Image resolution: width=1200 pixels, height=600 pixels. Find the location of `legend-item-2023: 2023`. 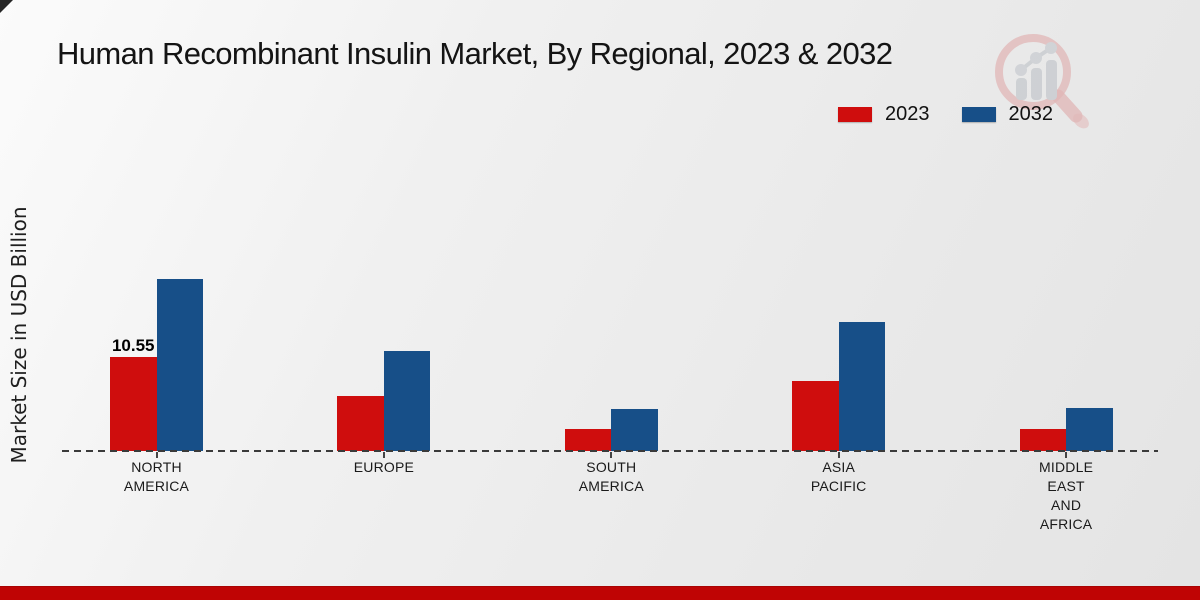

legend-item-2023: 2023 is located at coordinates (884, 114).